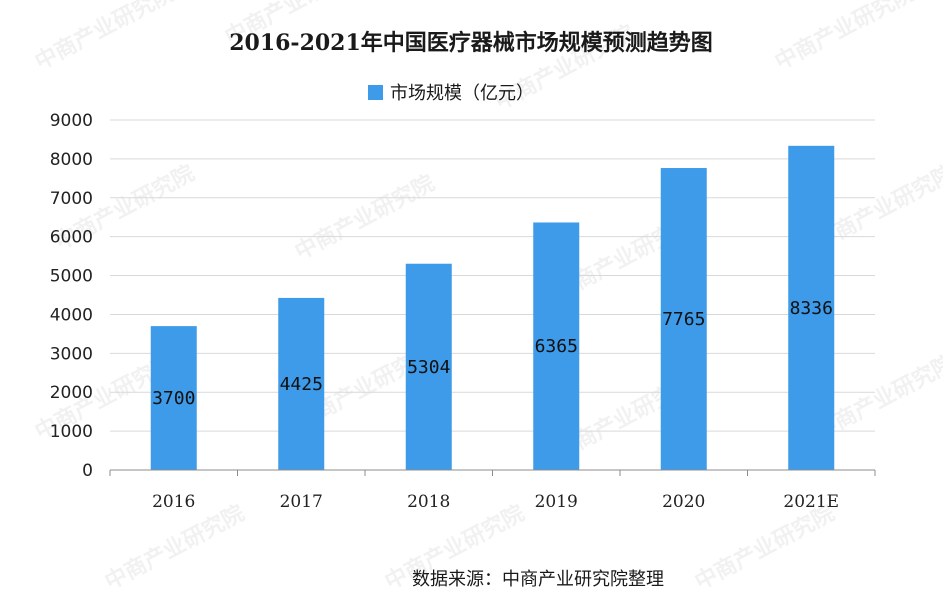  I want to click on legend: 市场规模（亿元）, so click(451, 93).